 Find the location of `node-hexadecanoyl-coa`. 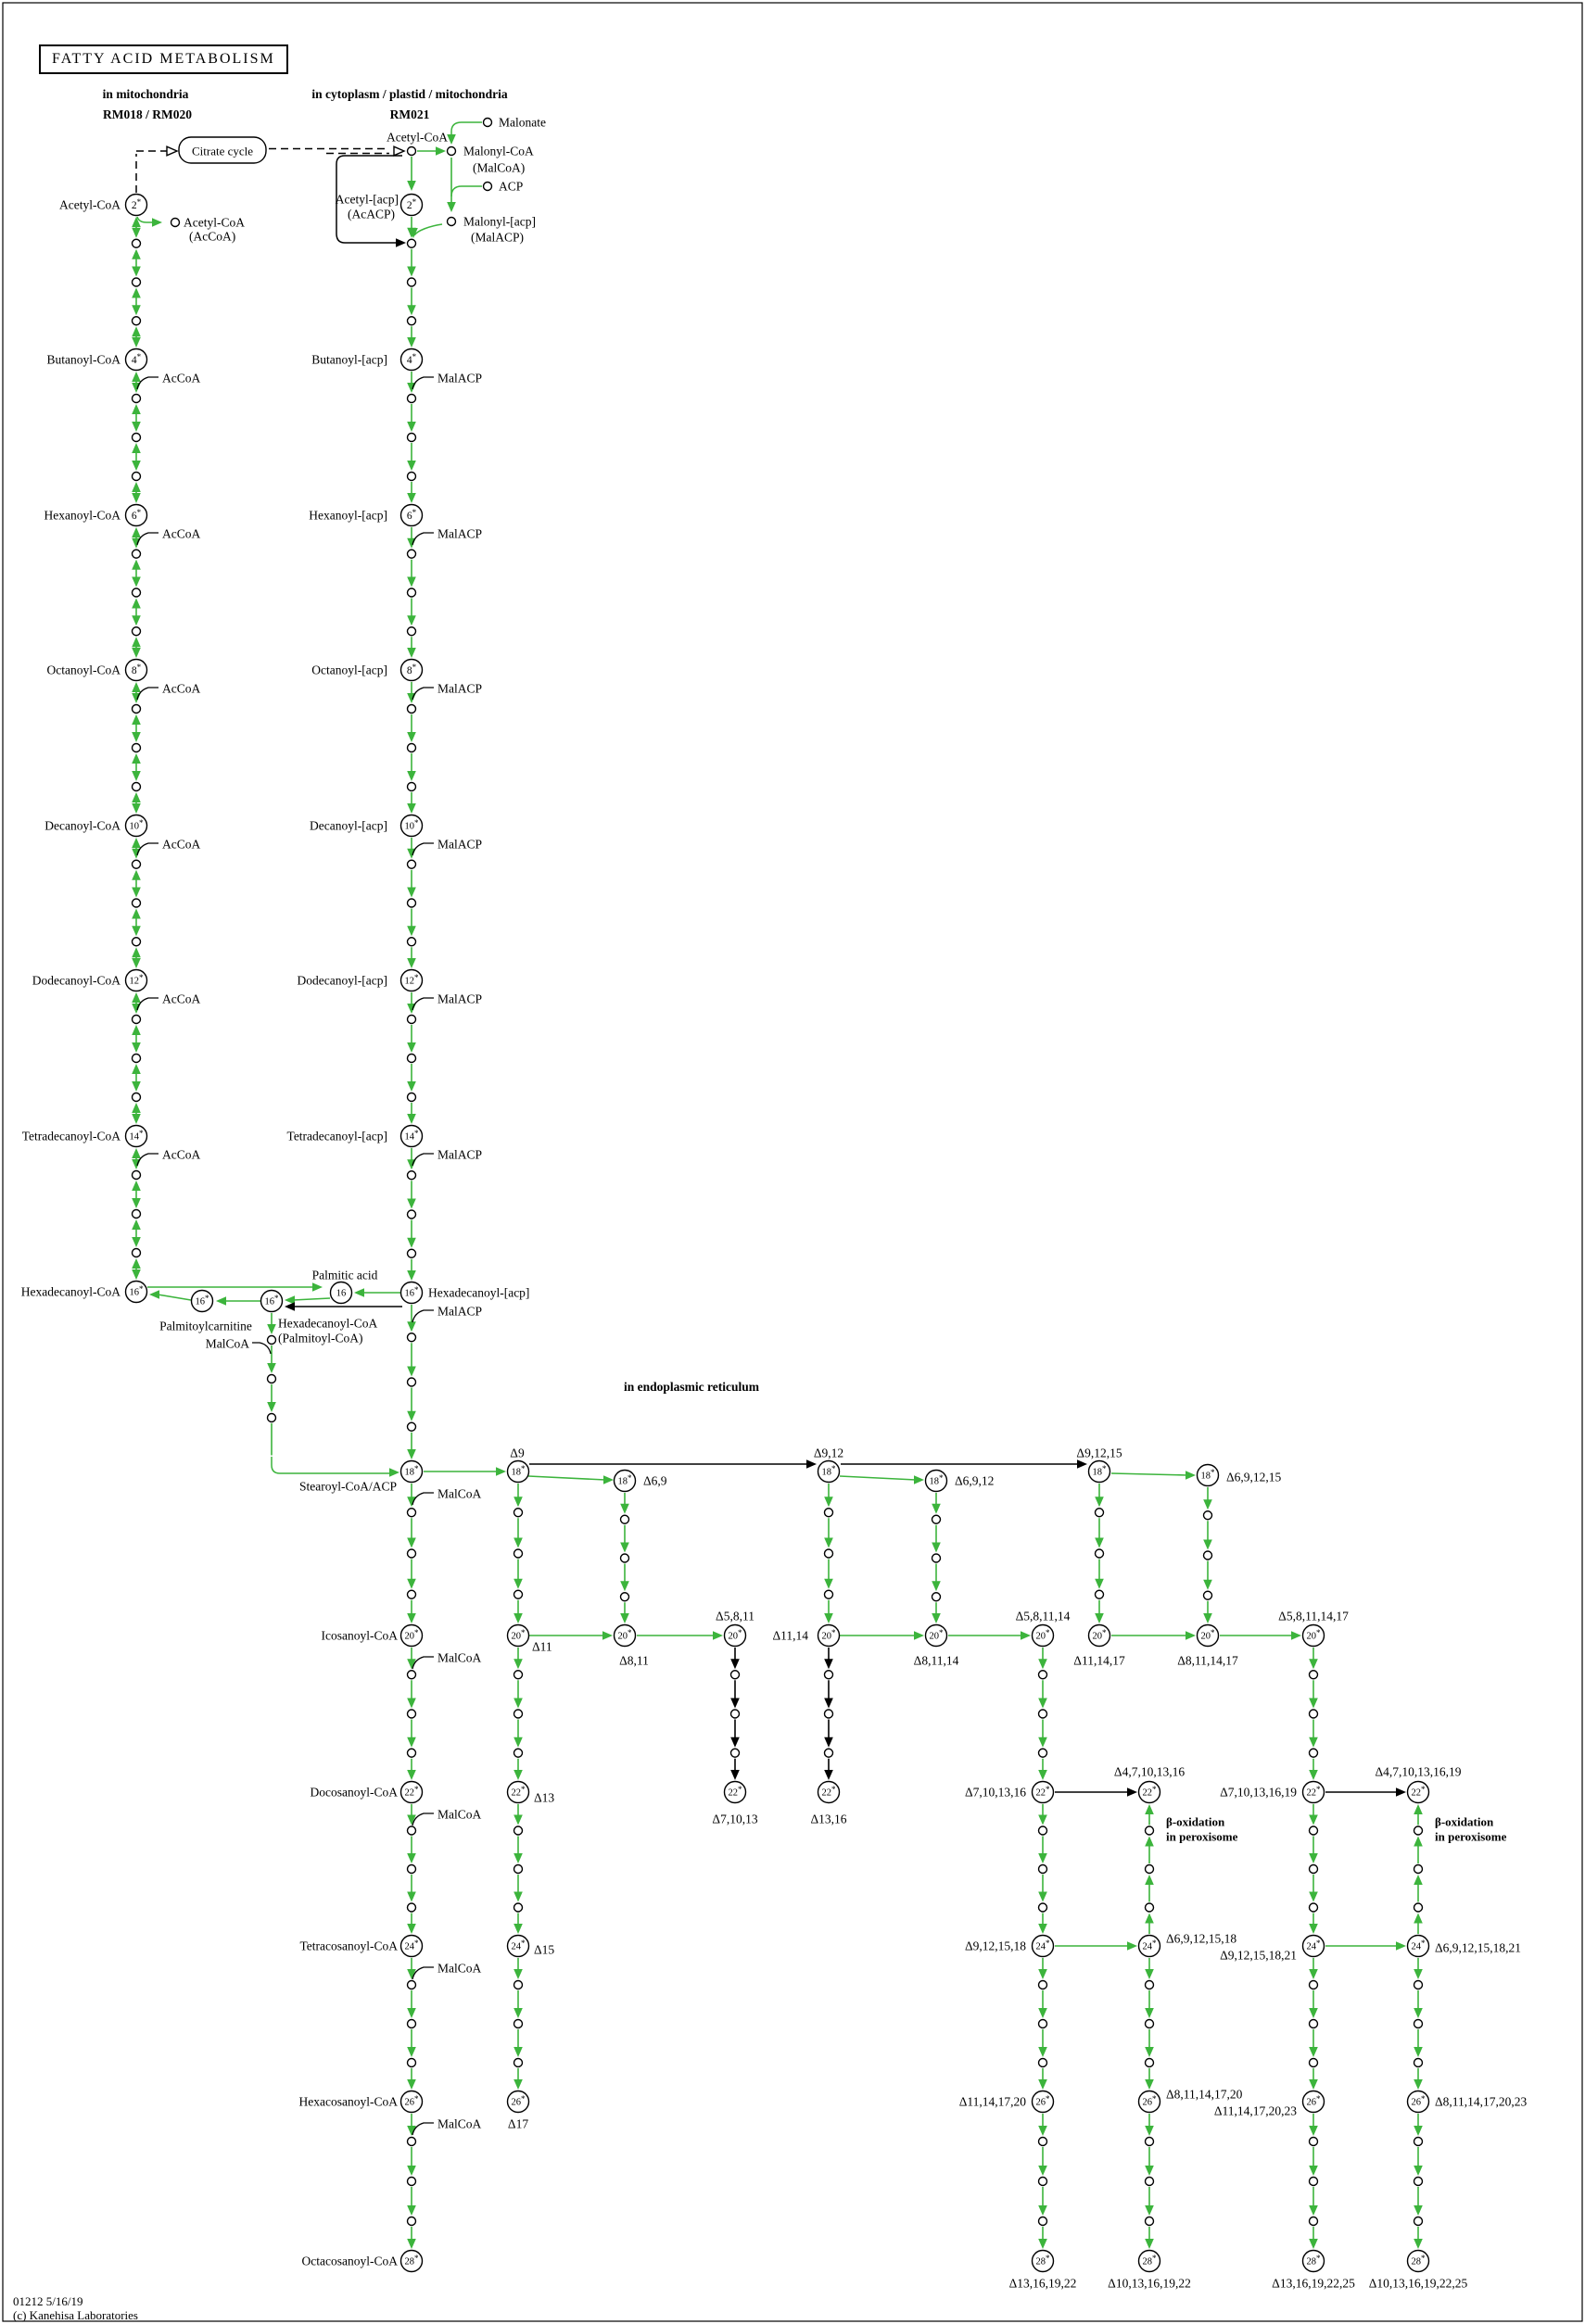

node-hexadecanoyl-coa is located at coordinates (136, 1292).